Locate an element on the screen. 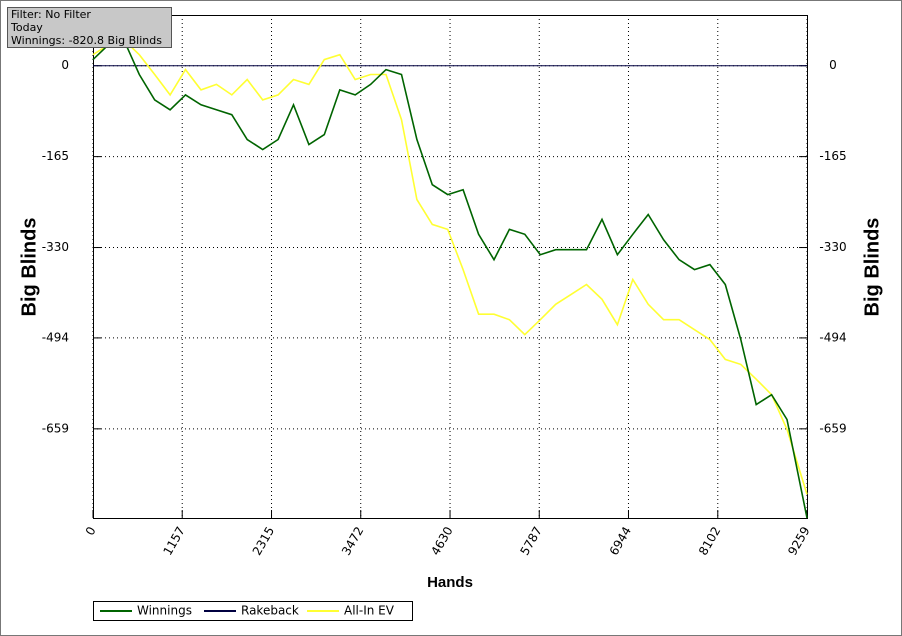  x-axis-label: Hands is located at coordinates (450, 582).